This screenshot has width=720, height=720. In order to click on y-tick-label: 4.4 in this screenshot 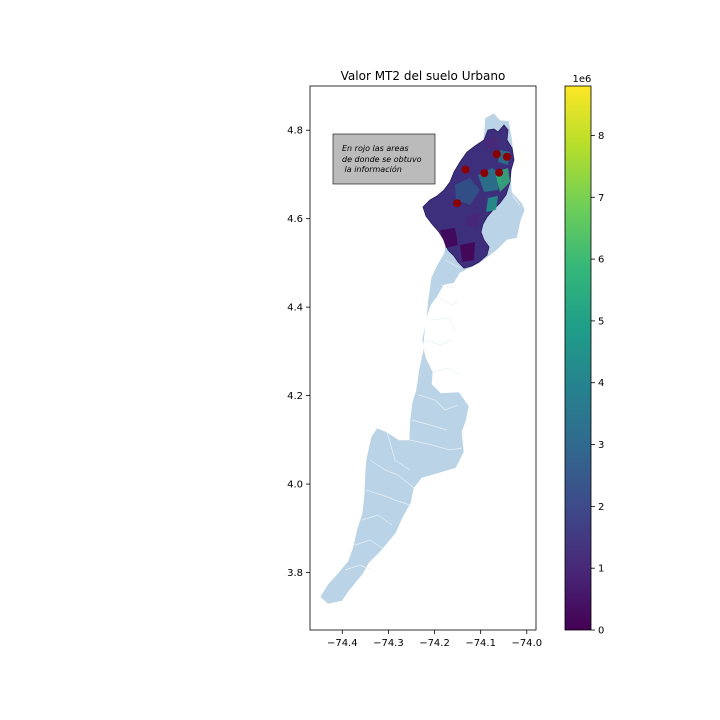, I will do `click(295, 308)`.